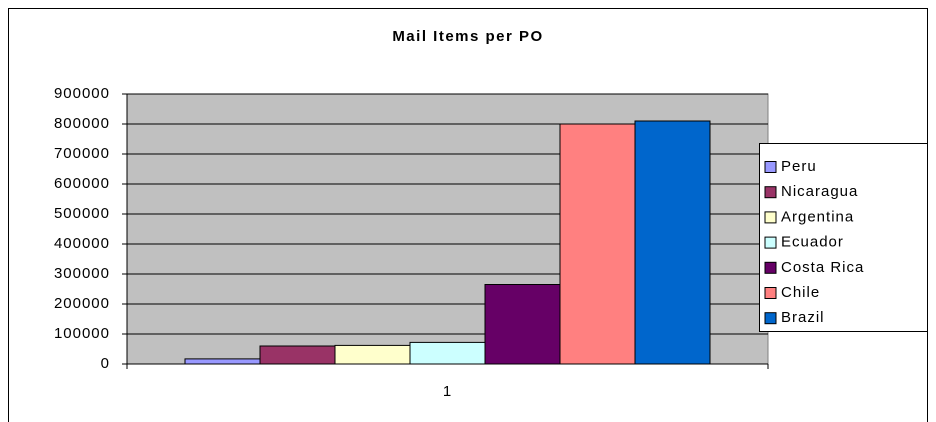 The height and width of the screenshot is (422, 936). I want to click on legend-label: Peru, so click(799, 166).